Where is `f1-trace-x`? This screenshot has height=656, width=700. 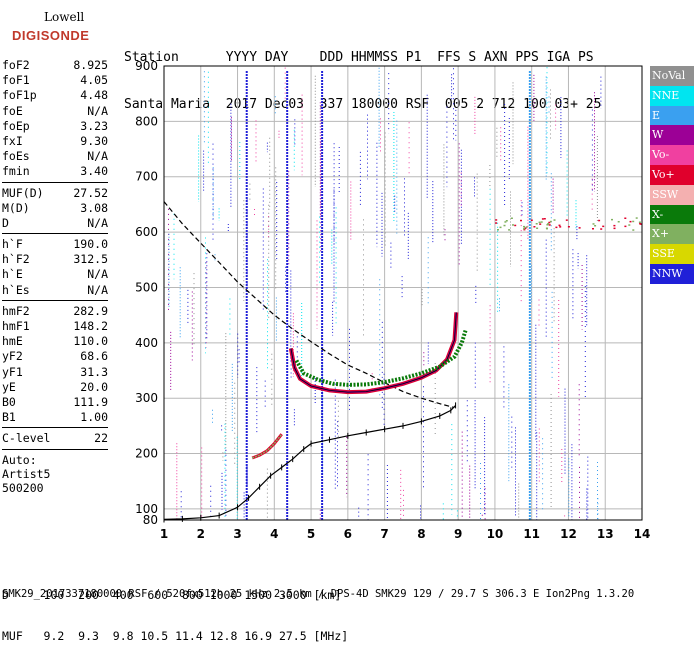 f1-trace-x is located at coordinates (267, 446).